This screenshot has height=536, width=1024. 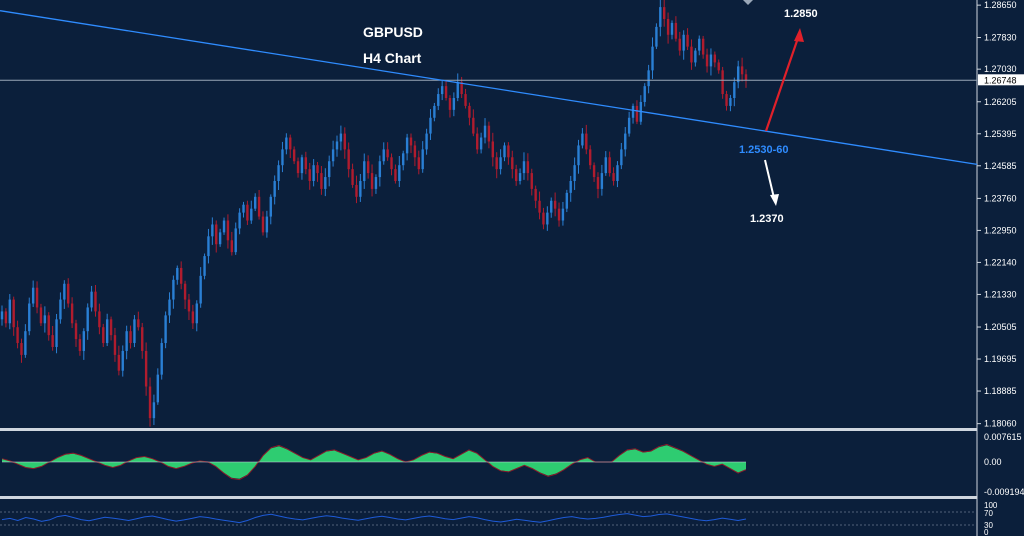 I want to click on chart-subtitle: H4 Chart, so click(x=392, y=58).